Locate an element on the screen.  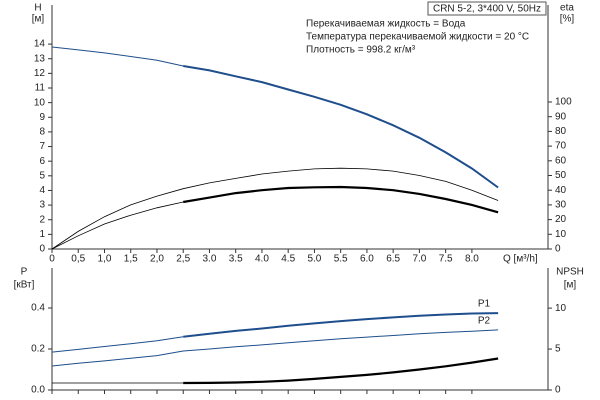
y-tick-label: 8 is located at coordinates (42, 132).